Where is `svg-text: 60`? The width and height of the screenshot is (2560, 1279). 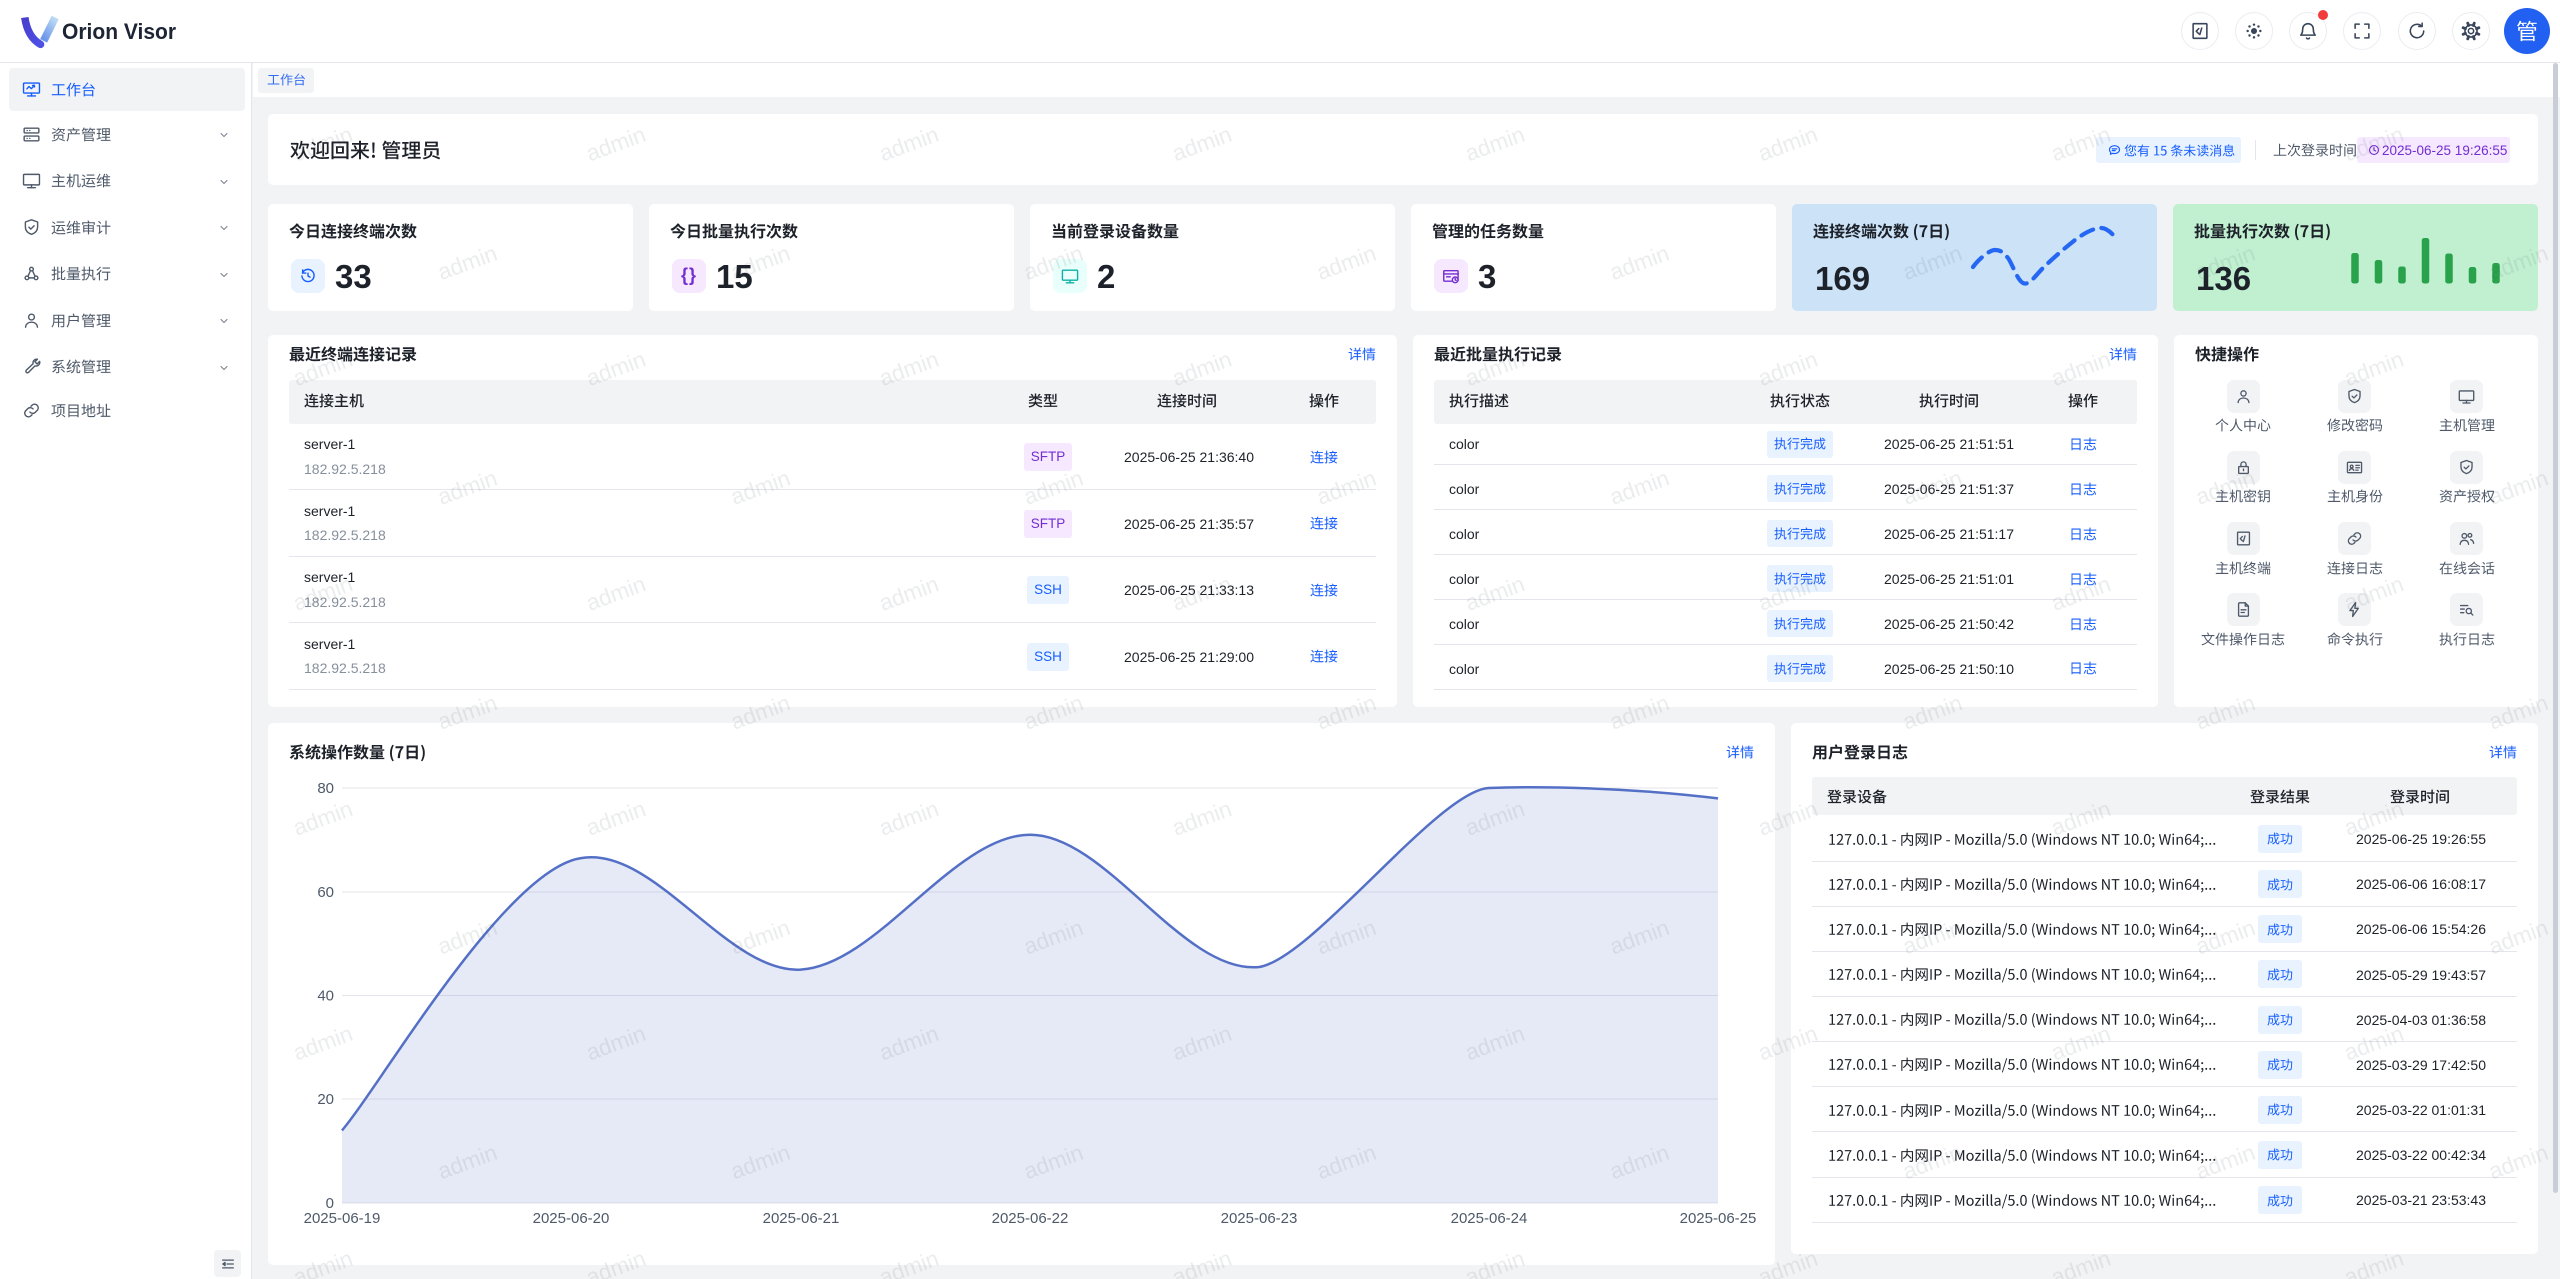
svg-text: 60 is located at coordinates (325, 892).